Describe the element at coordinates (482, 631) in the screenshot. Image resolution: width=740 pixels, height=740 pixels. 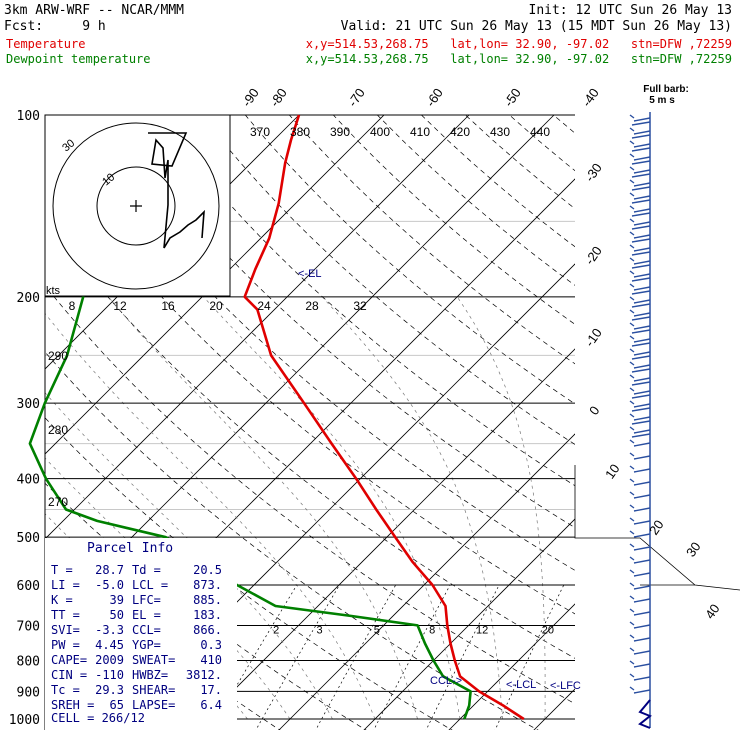
I see `mixing-ratio-label: 12` at that location.